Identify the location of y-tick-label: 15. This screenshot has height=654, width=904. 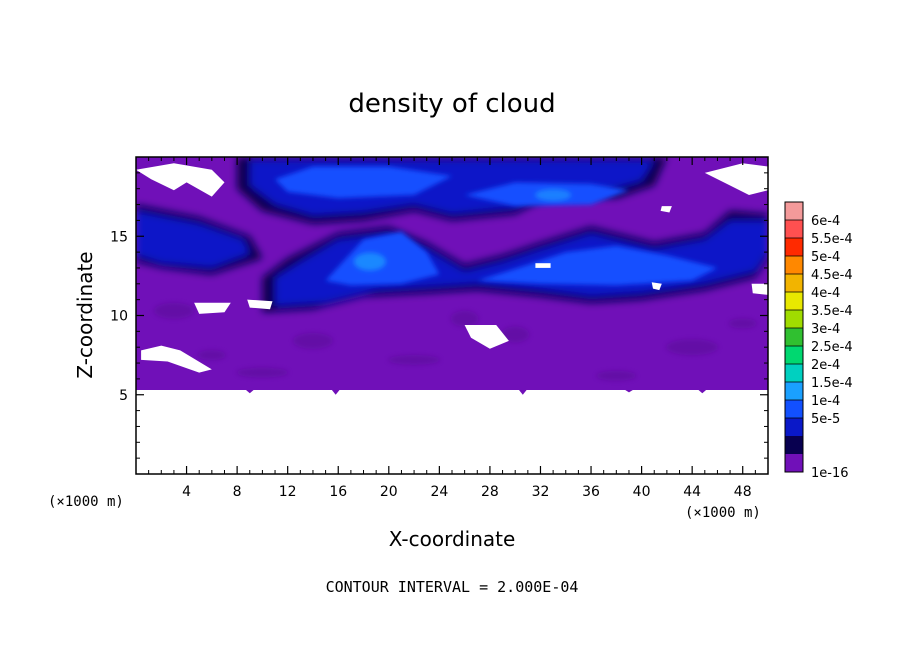
(119, 237).